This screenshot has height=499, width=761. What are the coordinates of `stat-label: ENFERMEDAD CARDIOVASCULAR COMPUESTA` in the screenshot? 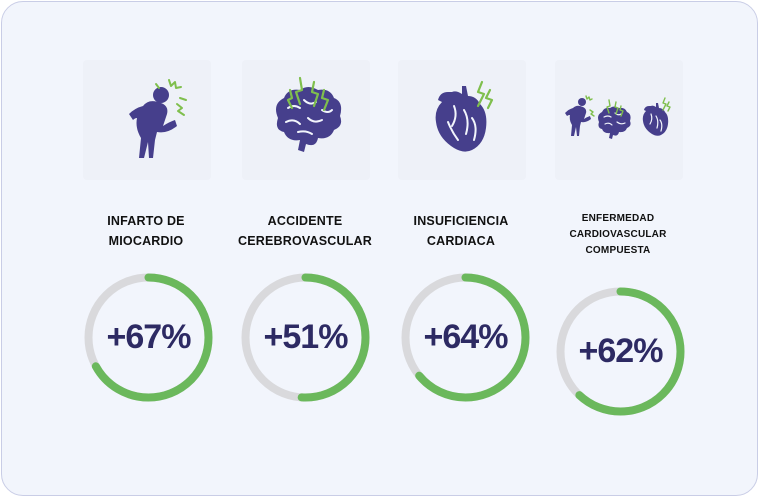 It's located at (618, 234).